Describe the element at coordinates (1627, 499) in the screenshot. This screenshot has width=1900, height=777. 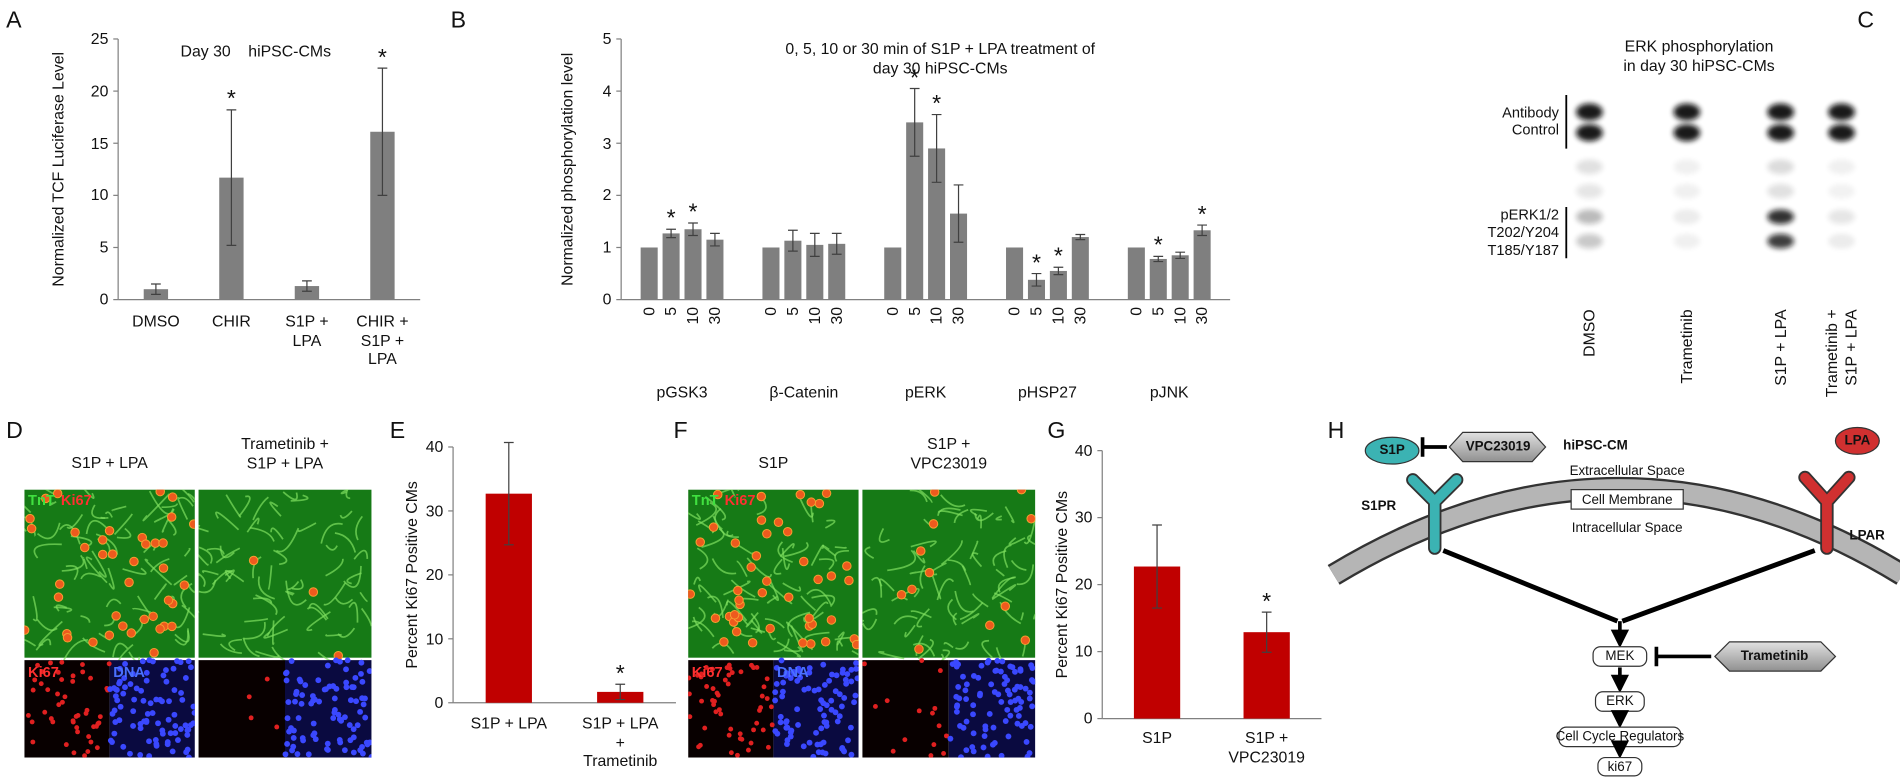
I see `membrane-label: Cell Membrane` at that location.